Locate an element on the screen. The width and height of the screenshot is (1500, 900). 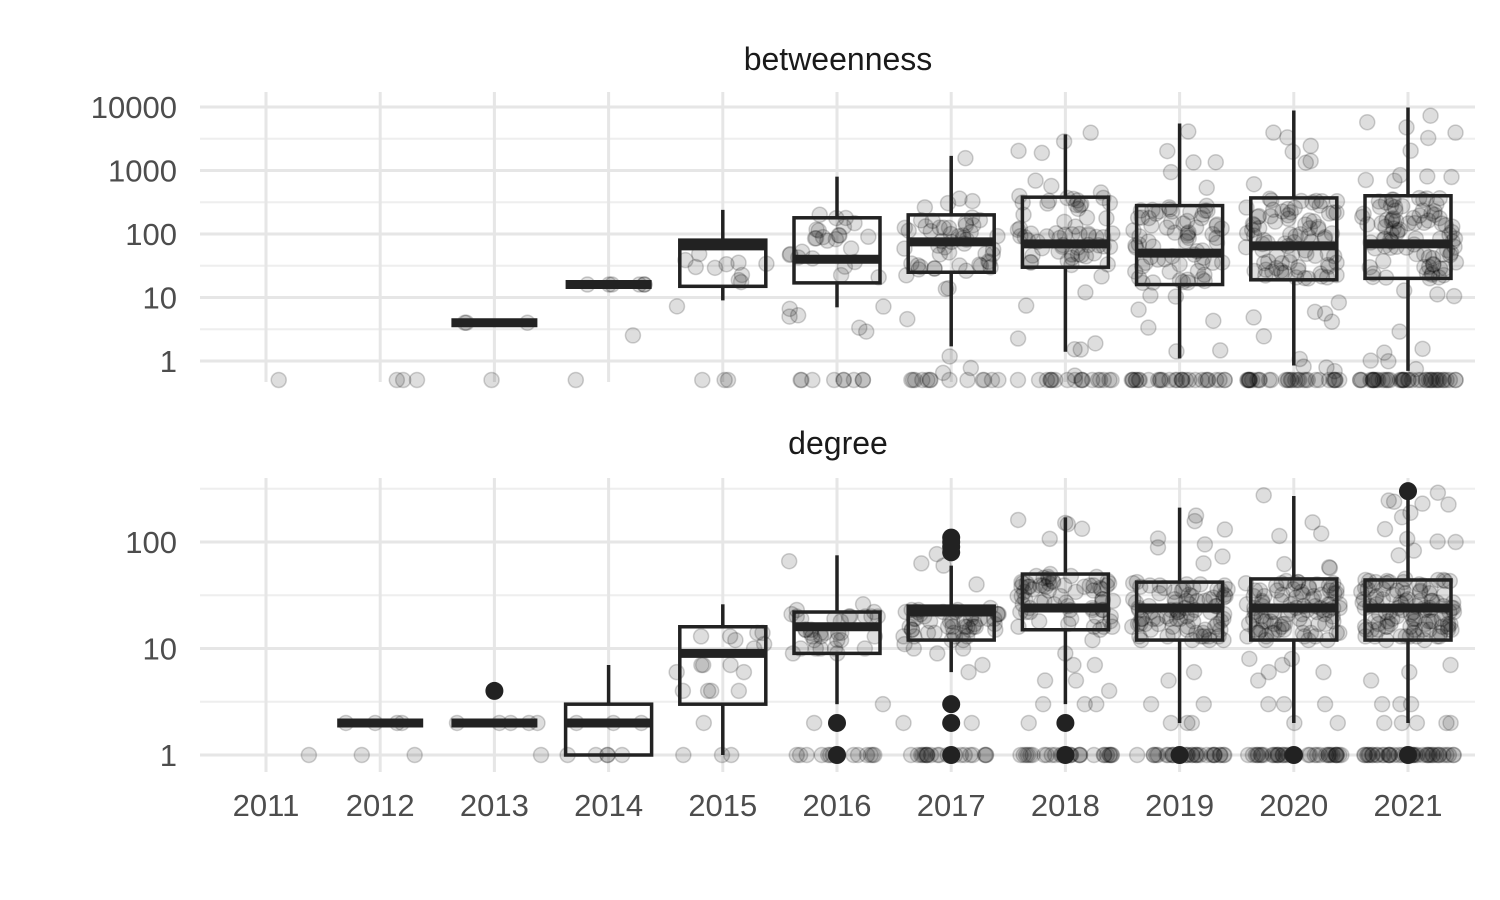
panel-title: degree is located at coordinates (838, 443).